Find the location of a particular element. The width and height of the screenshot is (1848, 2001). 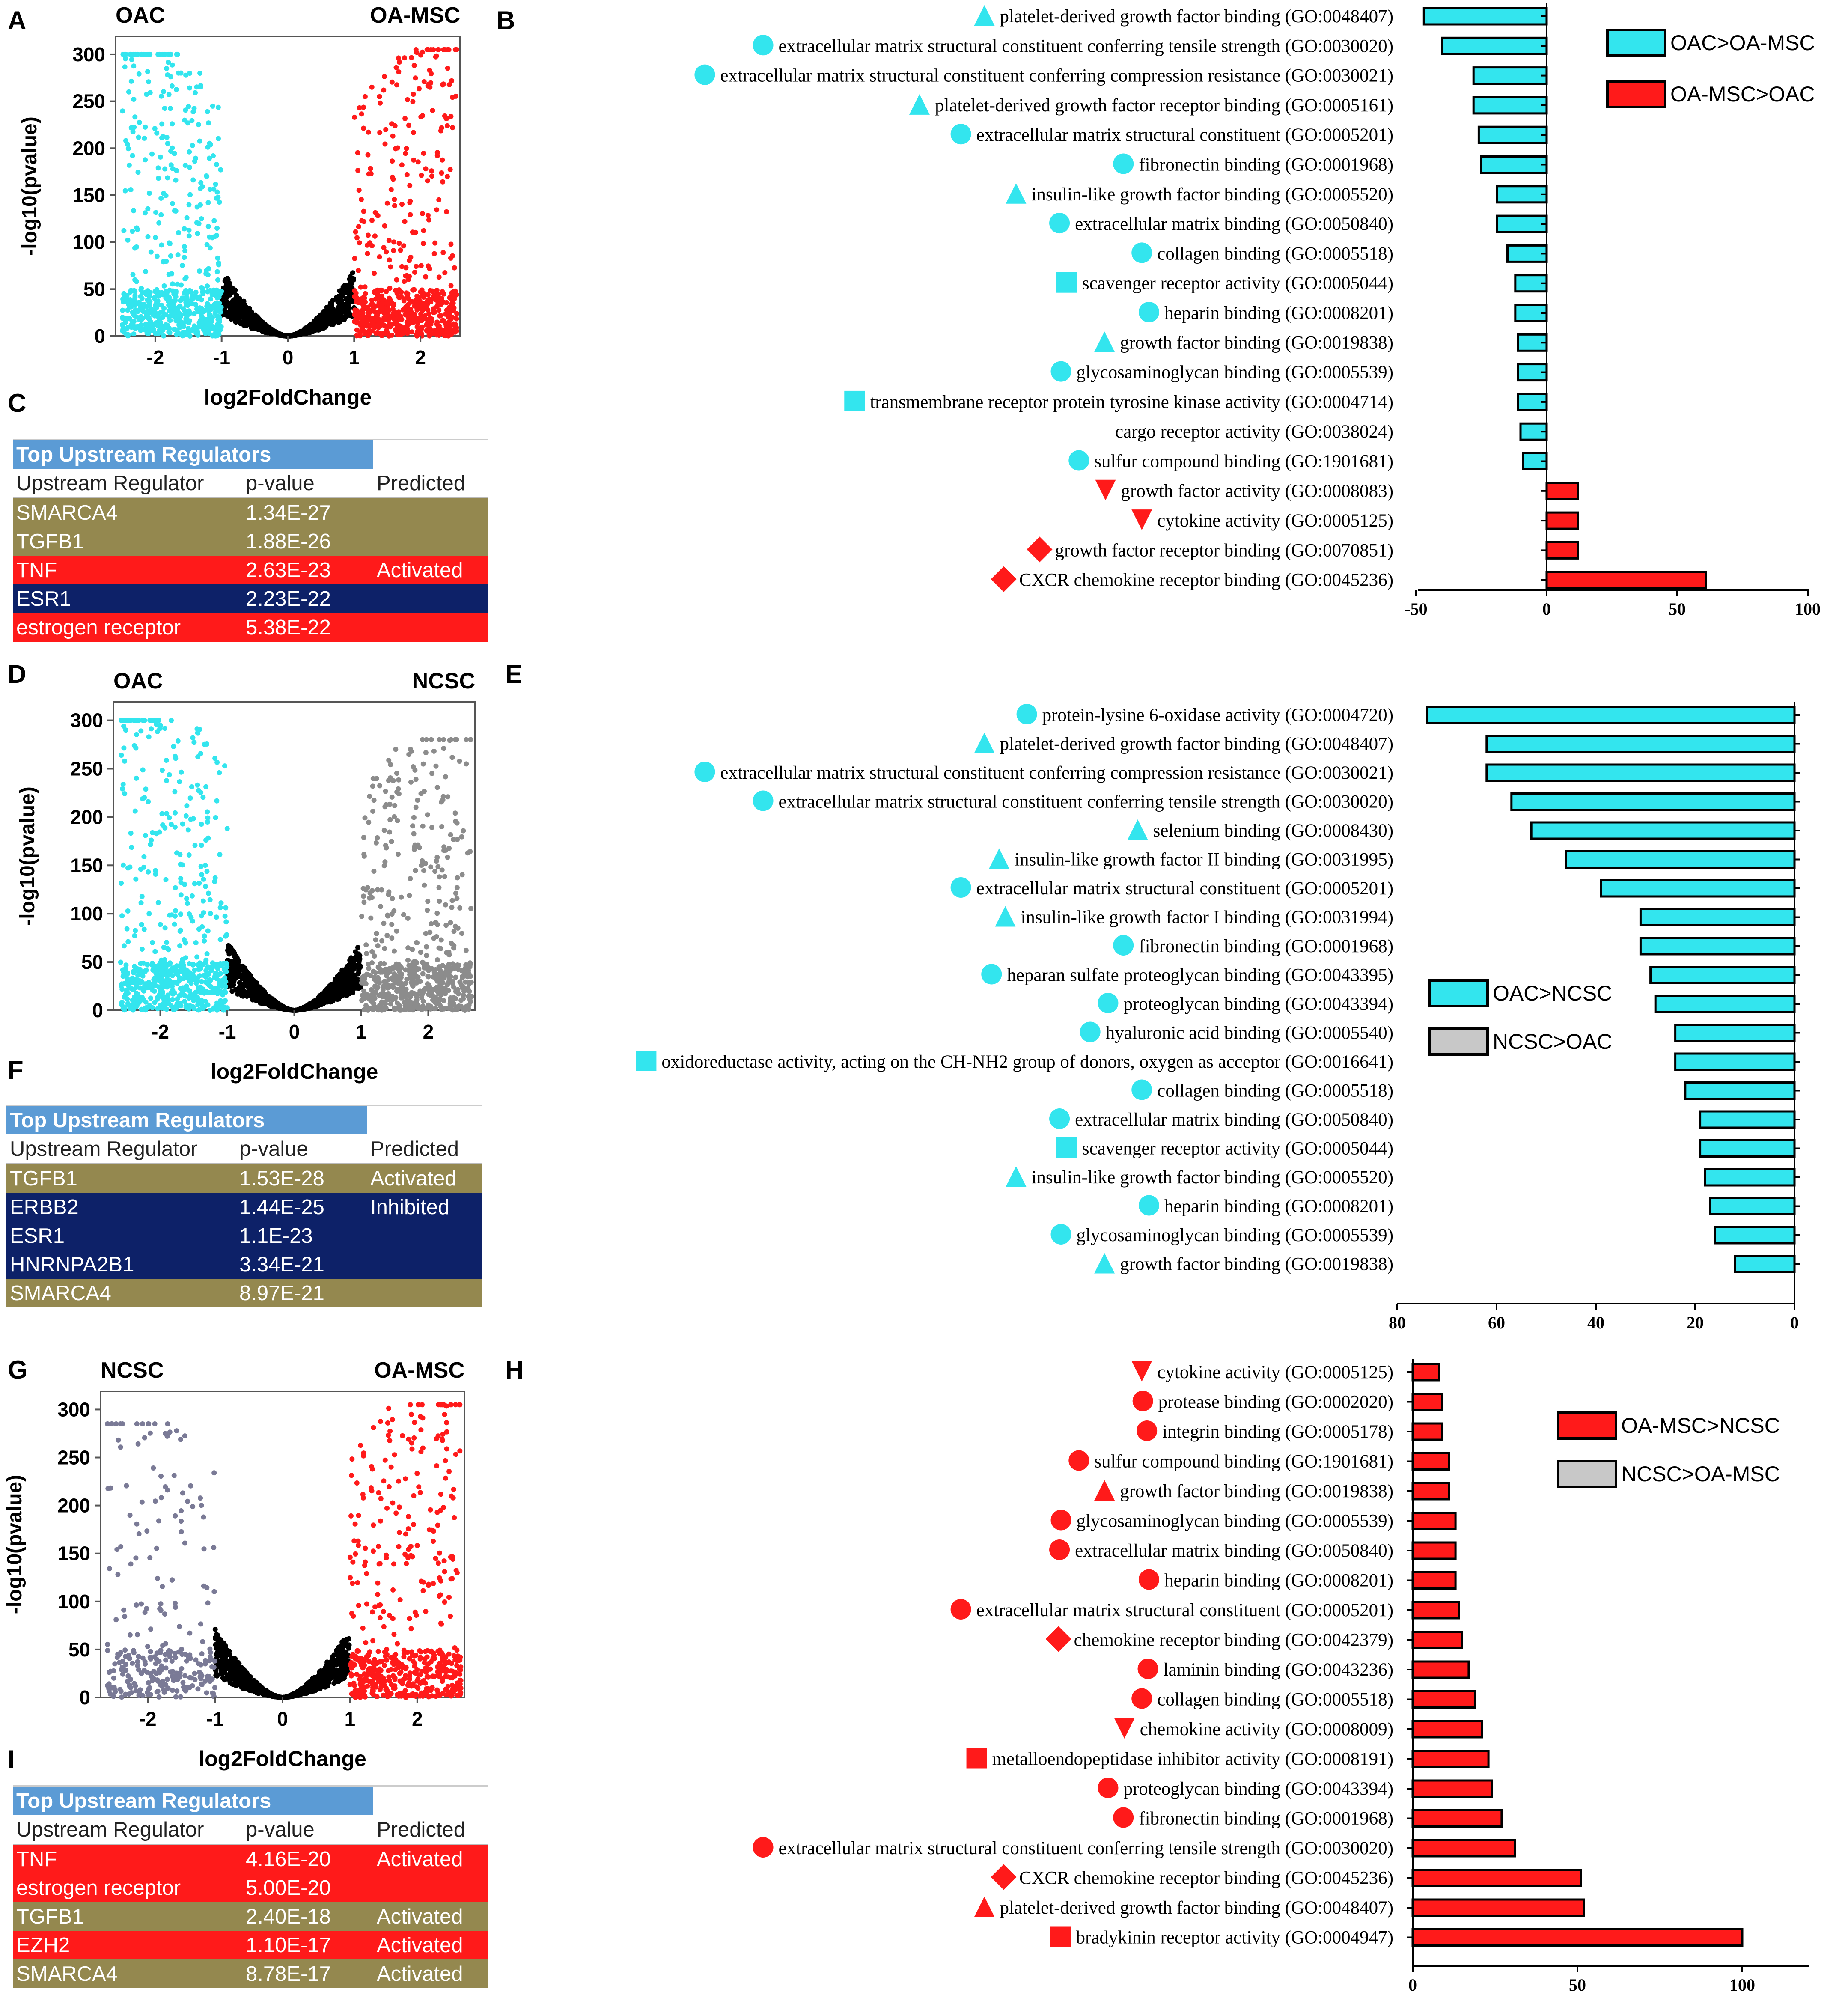

y-tick-label: 100 is located at coordinates (86, 913).